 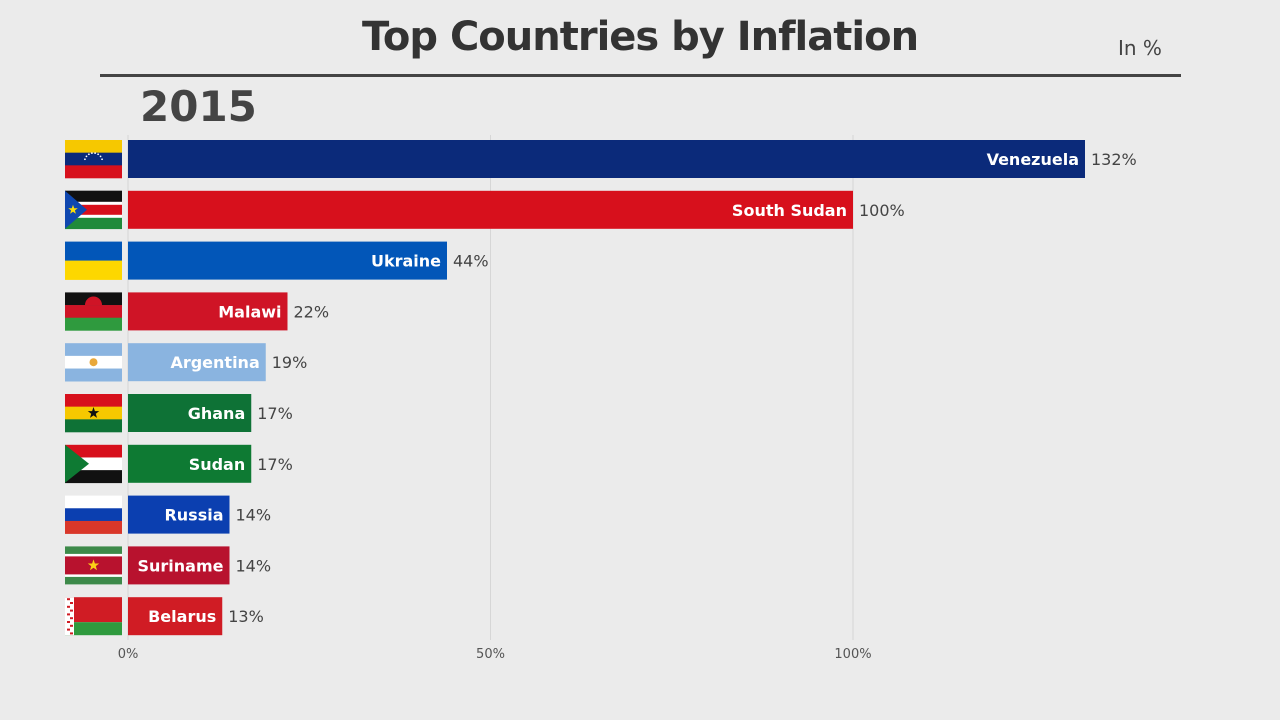 I want to click on bar-row: Argentina 19%, so click(x=186, y=362).